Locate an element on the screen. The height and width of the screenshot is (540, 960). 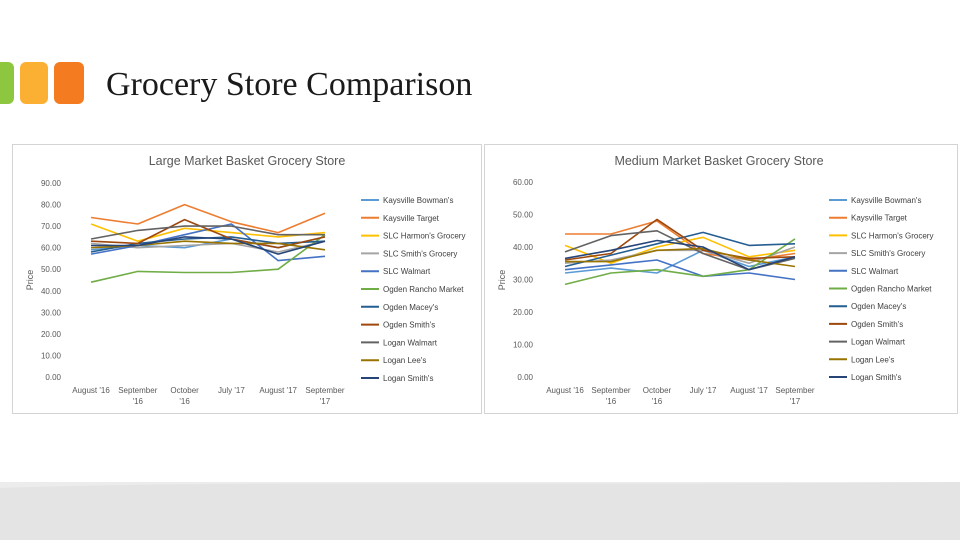
accent-block-orange is located at coordinates (69, 83).